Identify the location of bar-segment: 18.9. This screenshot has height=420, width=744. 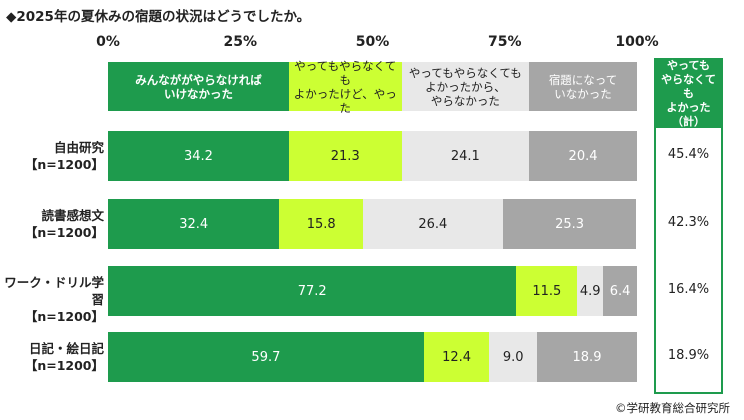
(587, 357).